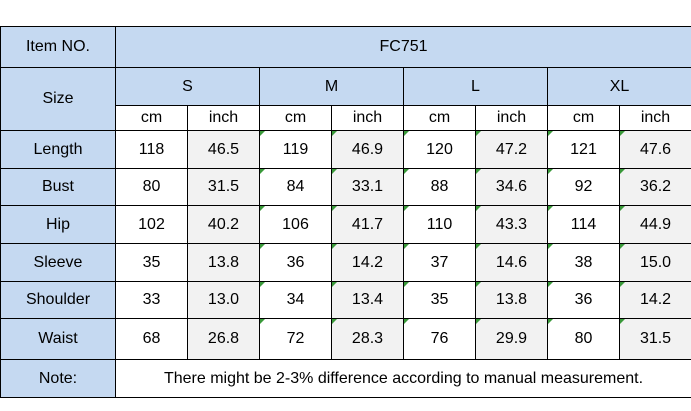  I want to click on cell-cm: 114, so click(583, 224).